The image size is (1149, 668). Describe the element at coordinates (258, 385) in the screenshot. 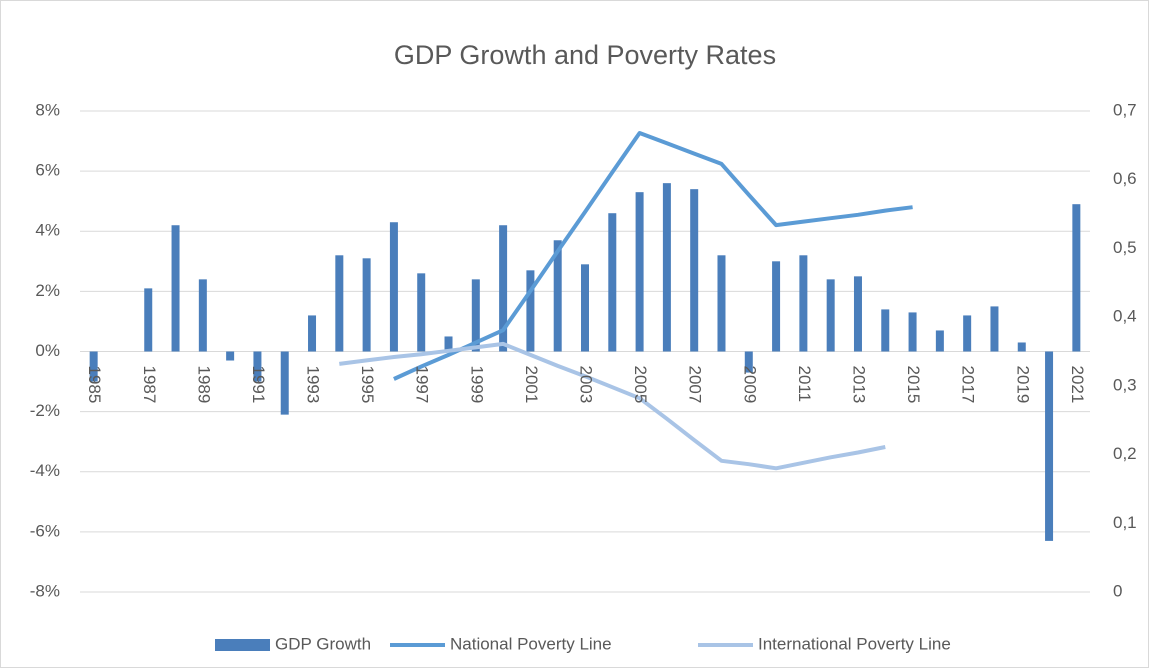

I see `x-tick-label: 1991` at that location.